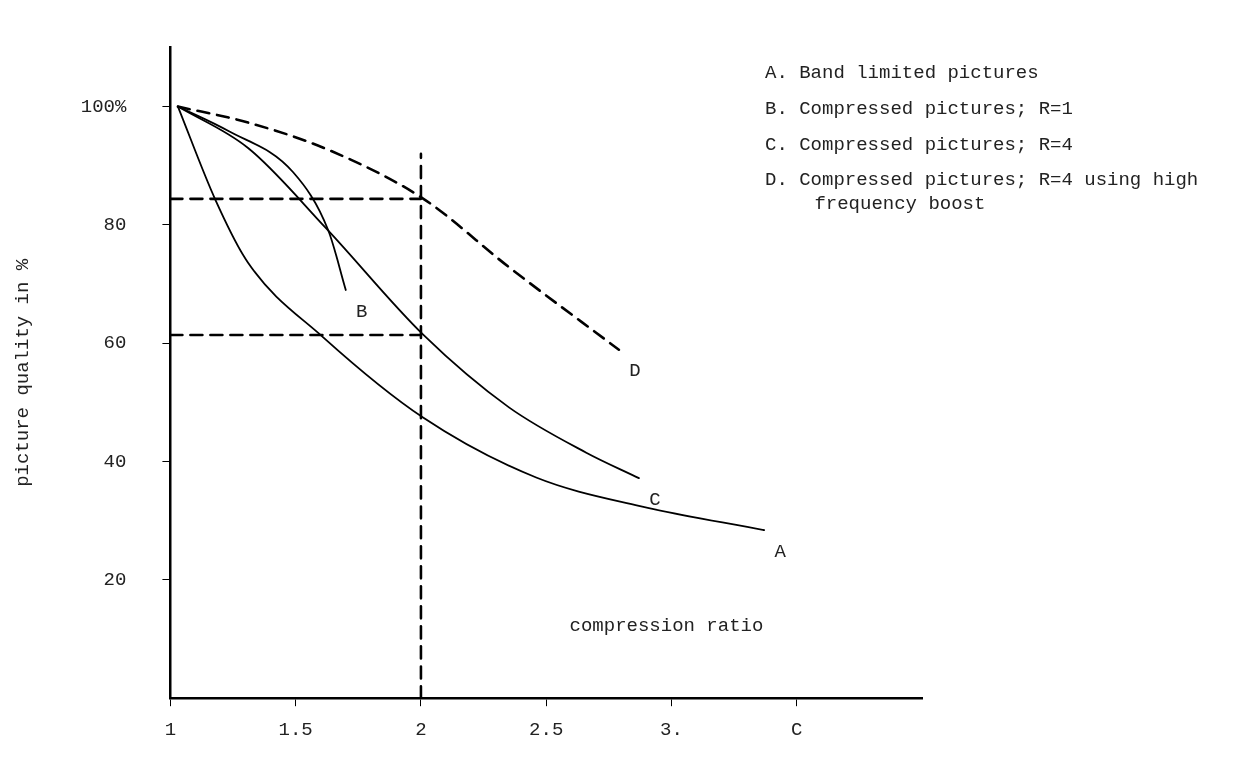 The height and width of the screenshot is (773, 1247). I want to click on x-tick-label: 1, so click(170, 729).